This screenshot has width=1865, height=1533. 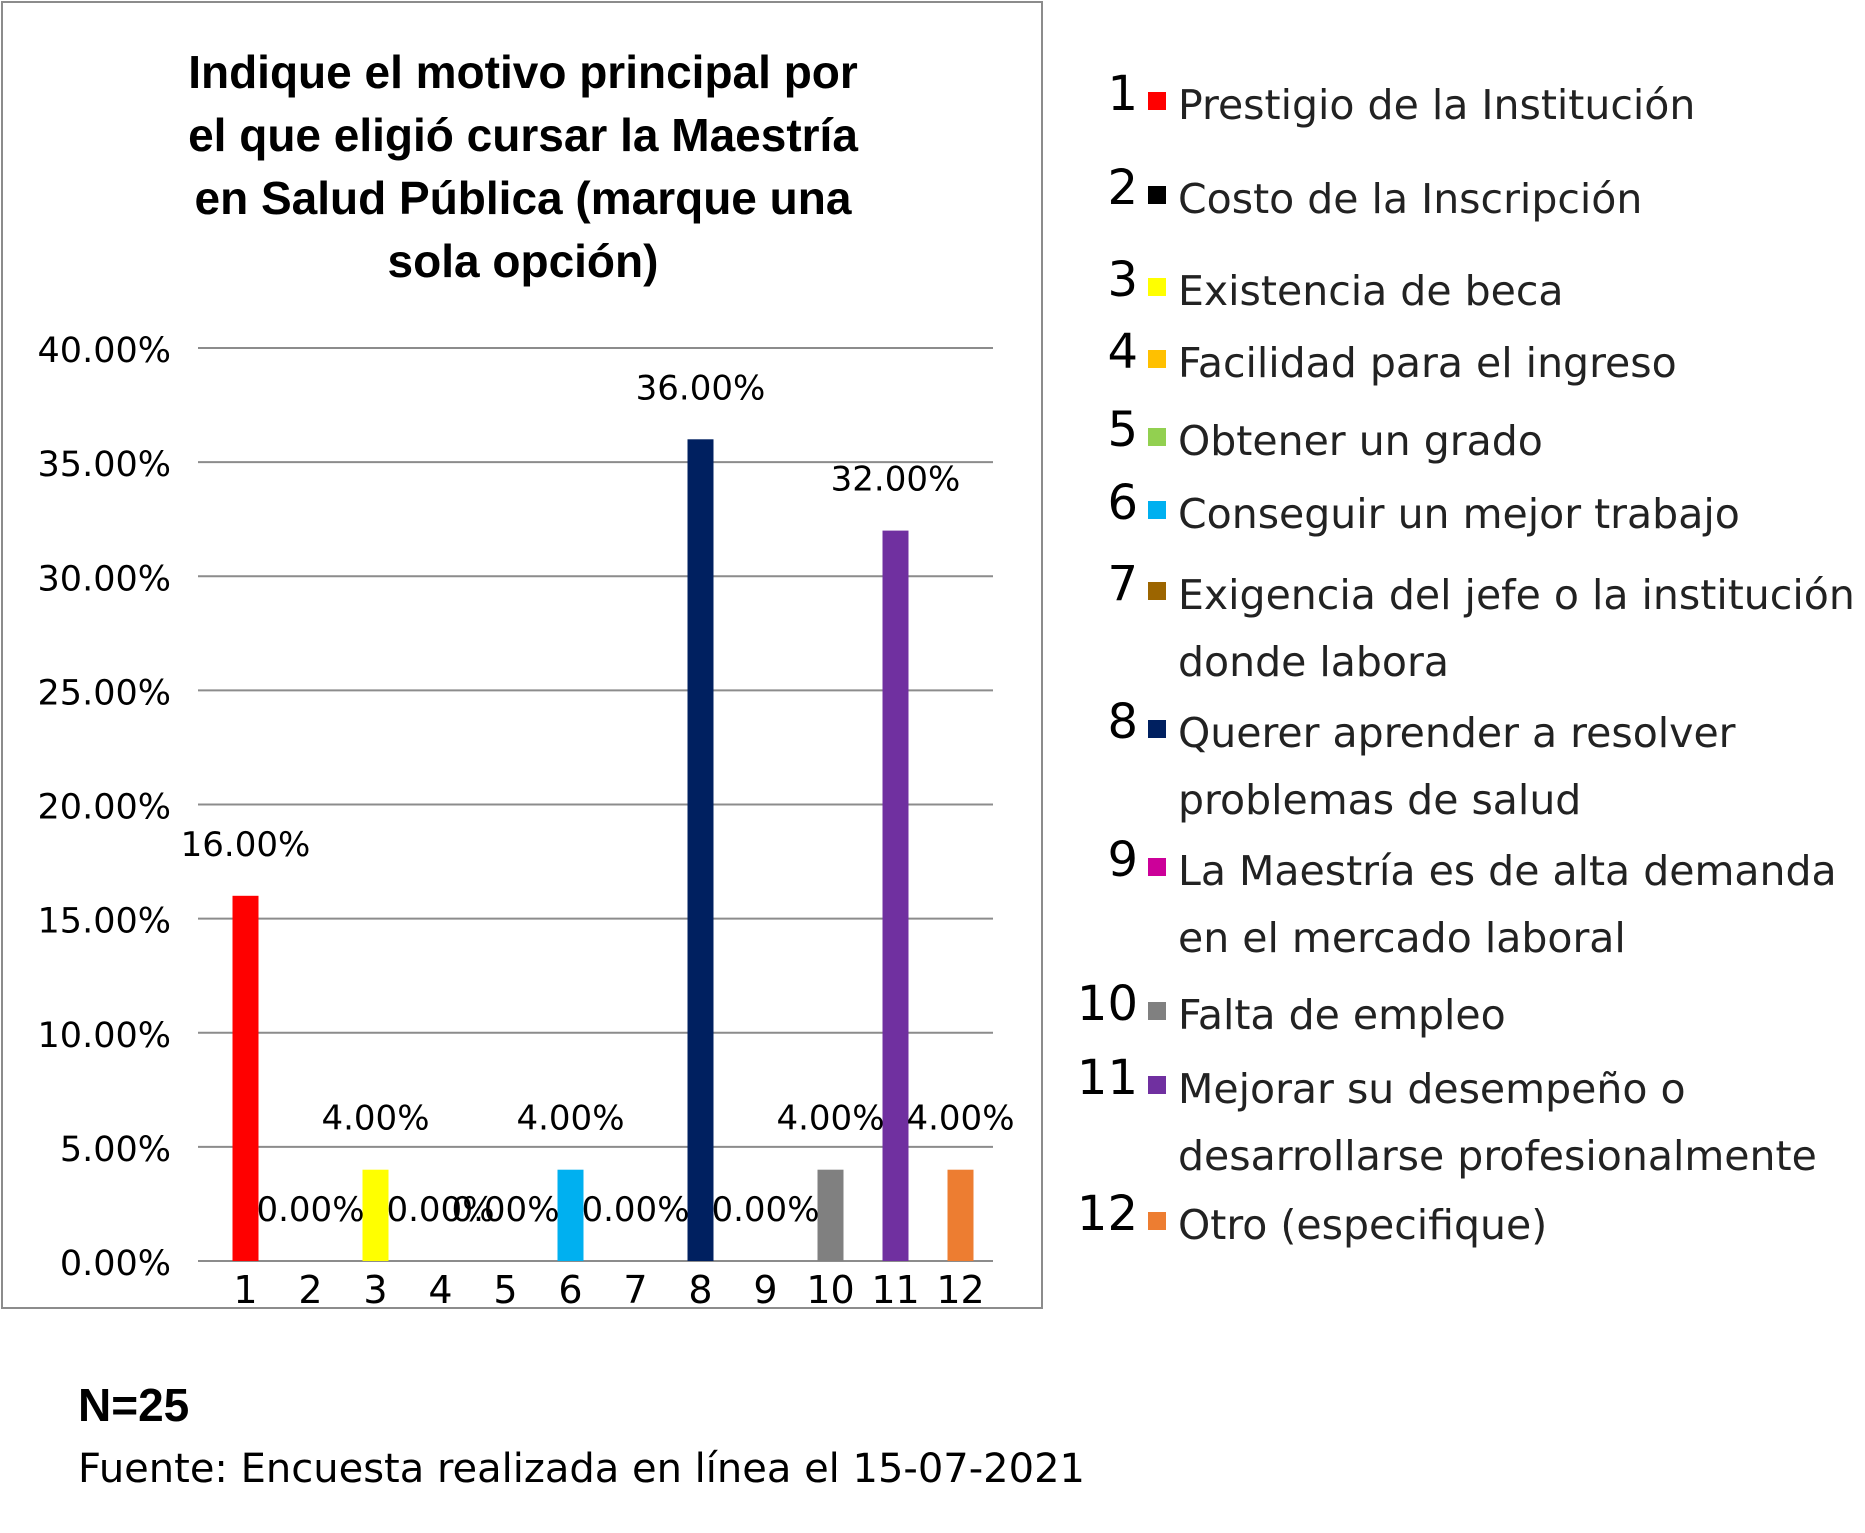 What do you see at coordinates (440, 1288) in the screenshot?
I see `x-tick-label: 4` at bounding box center [440, 1288].